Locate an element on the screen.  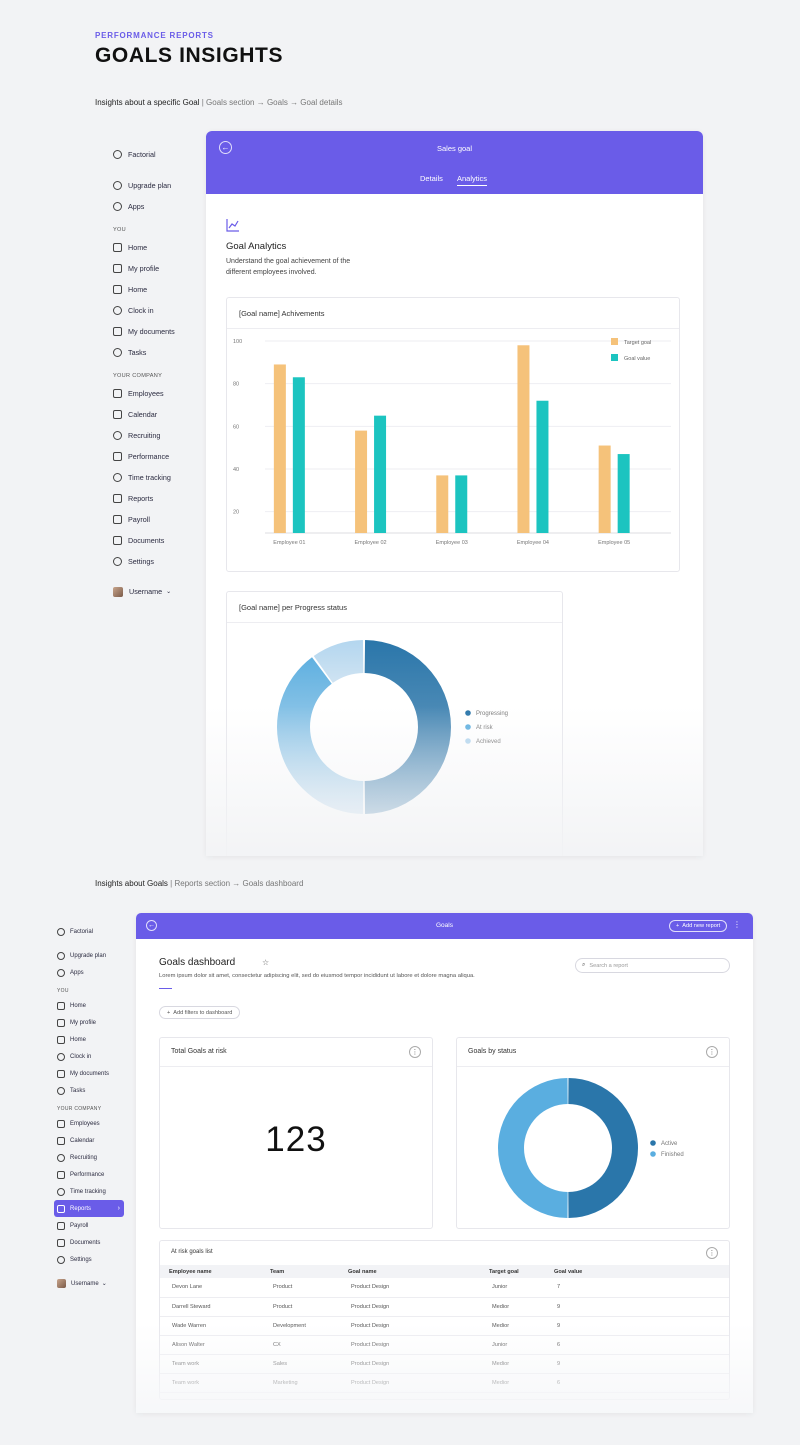
donut-slice-progressing is located at coordinates (407, 727).